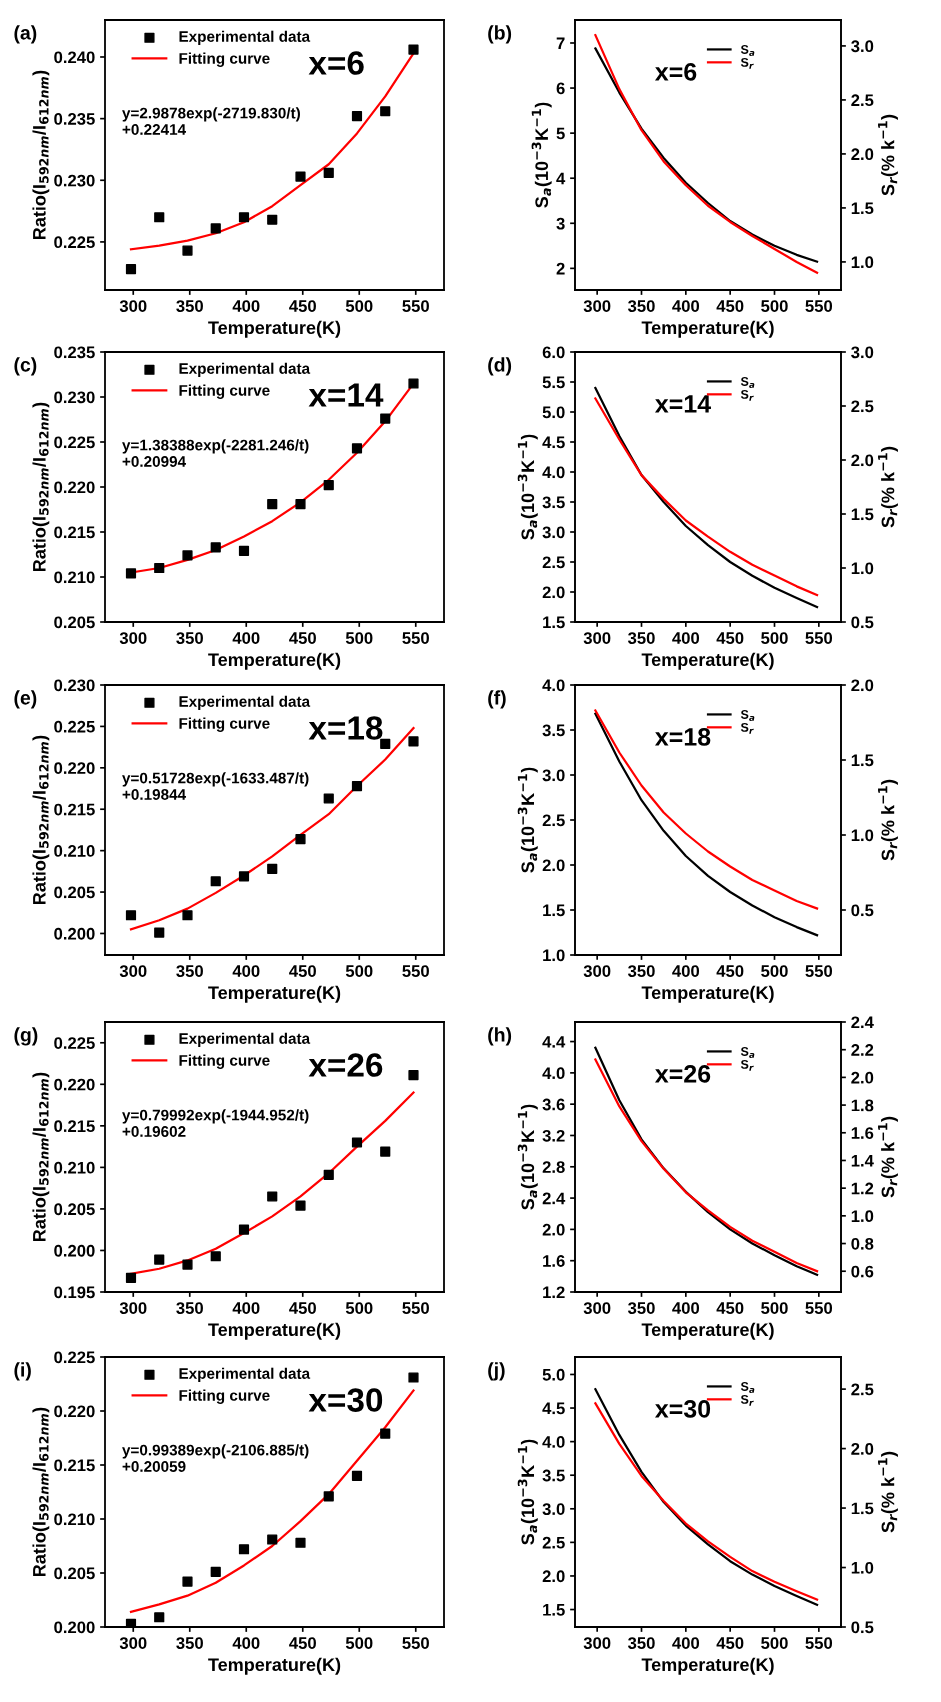 This screenshot has width=941, height=1702. What do you see at coordinates (888, 1492) in the screenshot?
I see `y2-axis-title: S$_{r}$(% k$^{−1}$)` at bounding box center [888, 1492].